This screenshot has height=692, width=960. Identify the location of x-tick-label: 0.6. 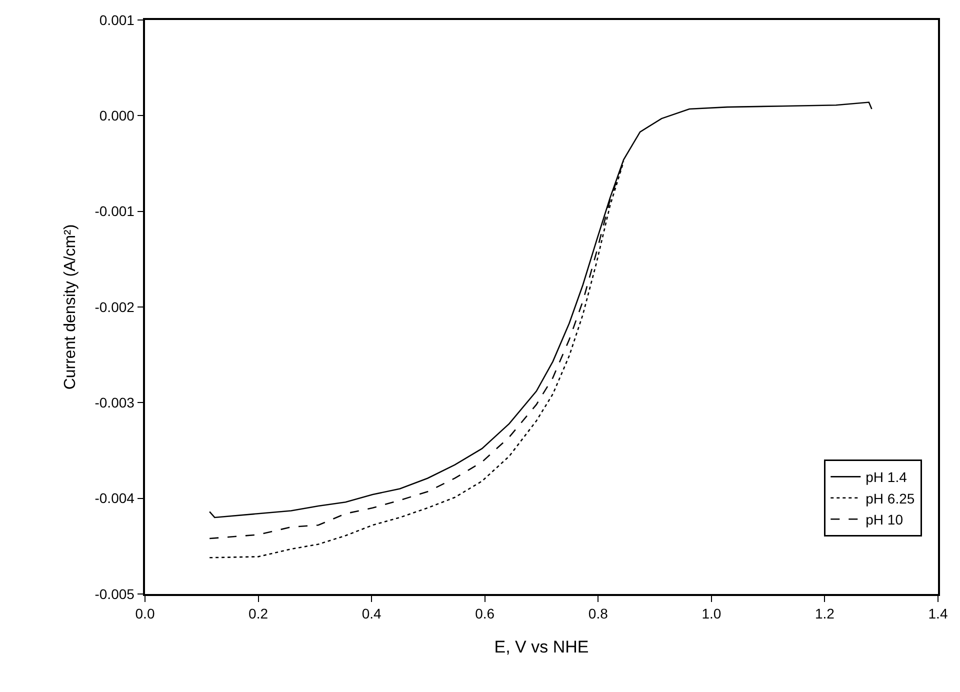
(485, 614).